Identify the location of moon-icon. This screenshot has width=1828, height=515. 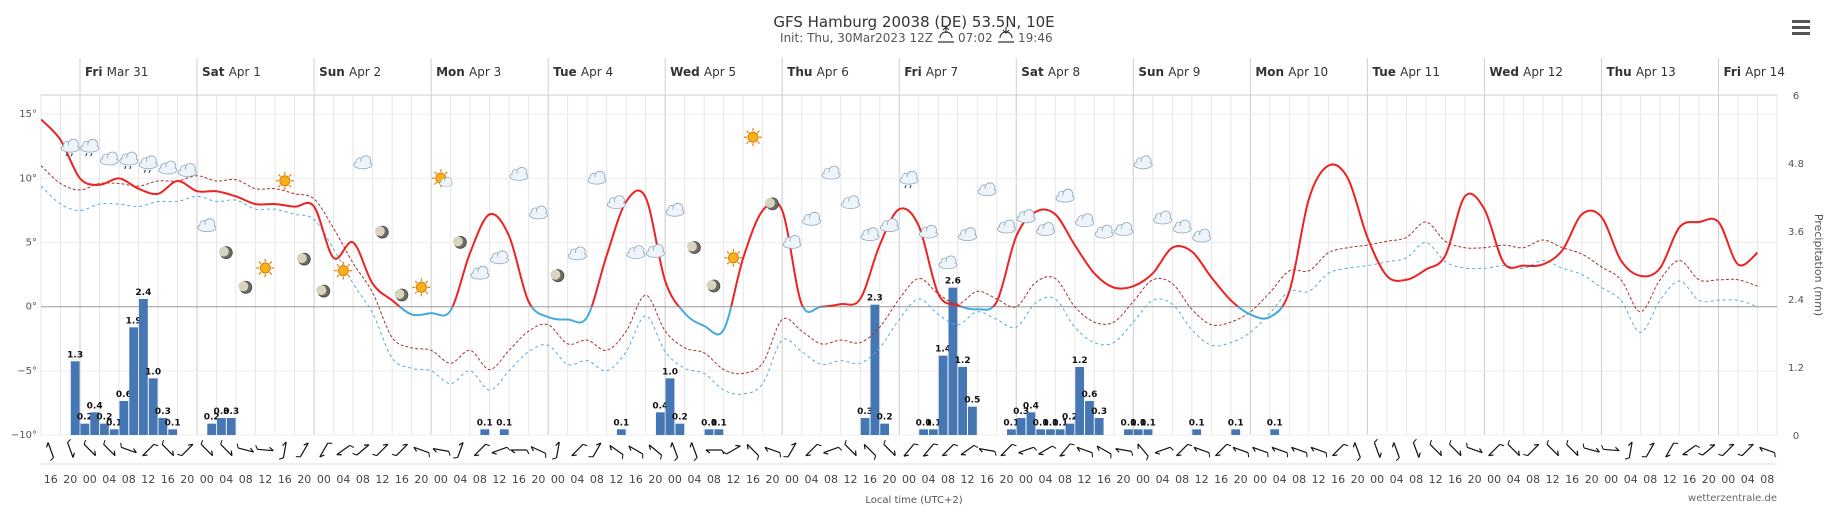
(459, 242).